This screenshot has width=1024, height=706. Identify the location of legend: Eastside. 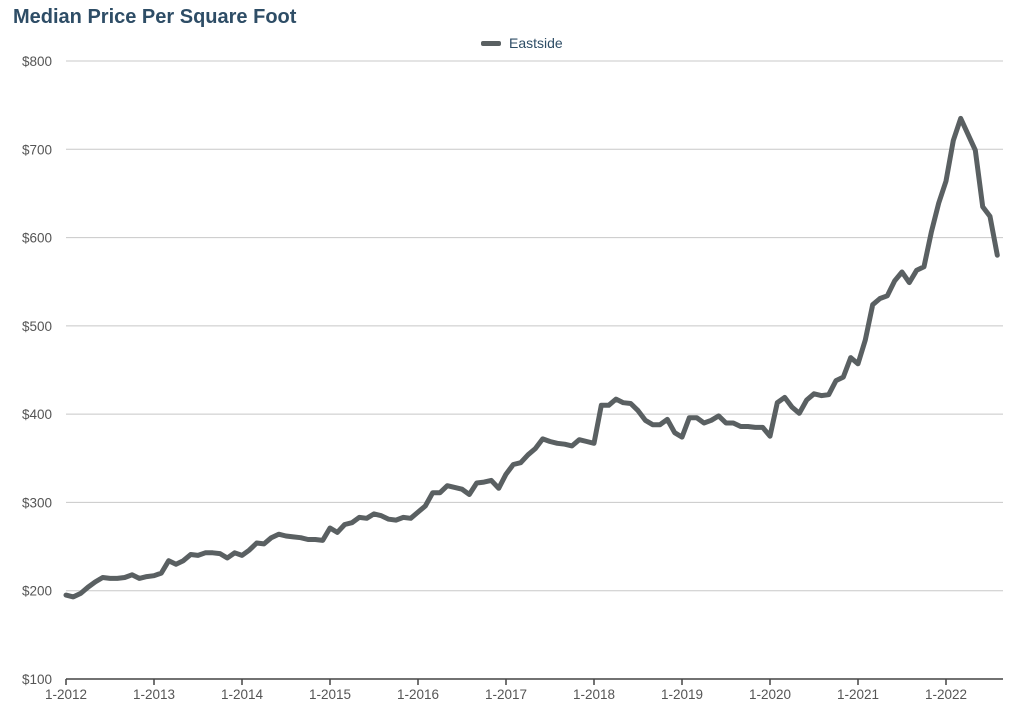
(522, 43).